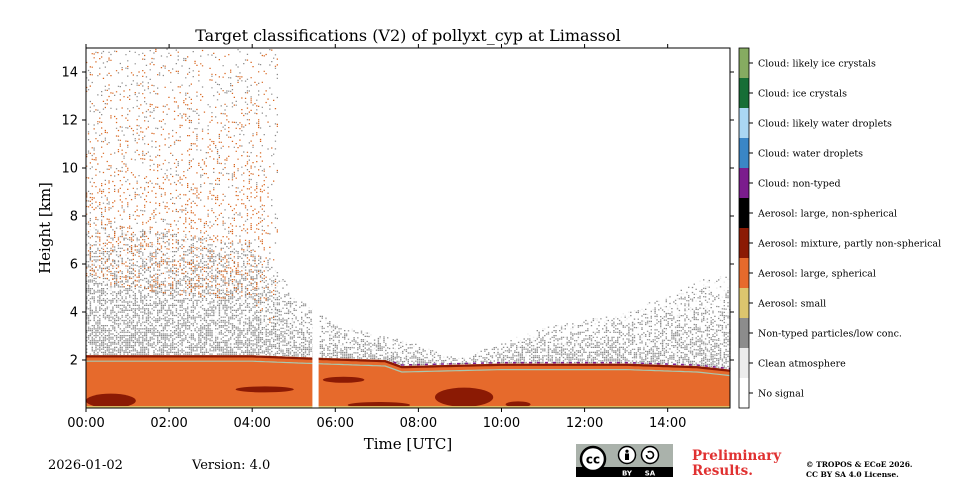  Describe the element at coordinates (408, 381) in the screenshot. I see `aerosol-large-spherical-layer` at that location.